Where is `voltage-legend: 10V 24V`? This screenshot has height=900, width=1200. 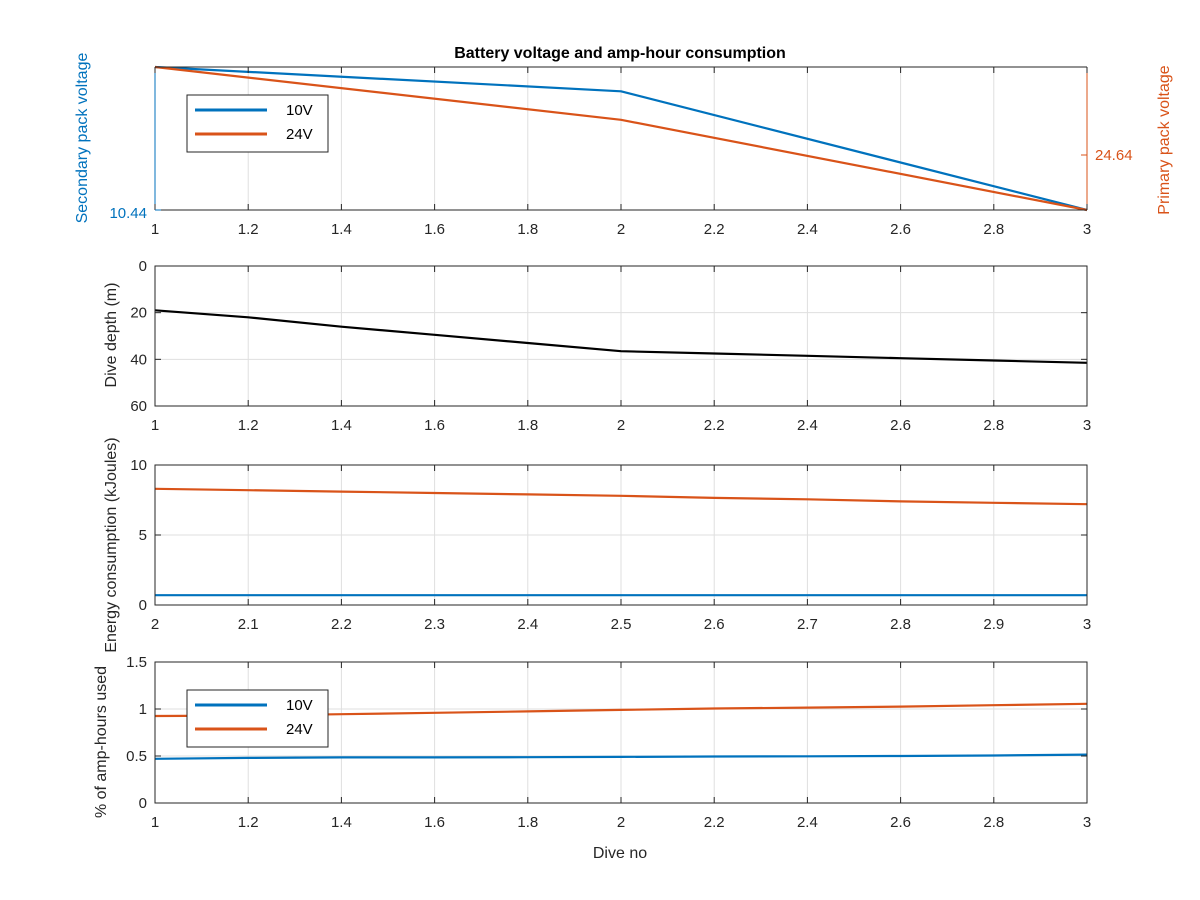 voltage-legend: 10V 24V is located at coordinates (257, 123).